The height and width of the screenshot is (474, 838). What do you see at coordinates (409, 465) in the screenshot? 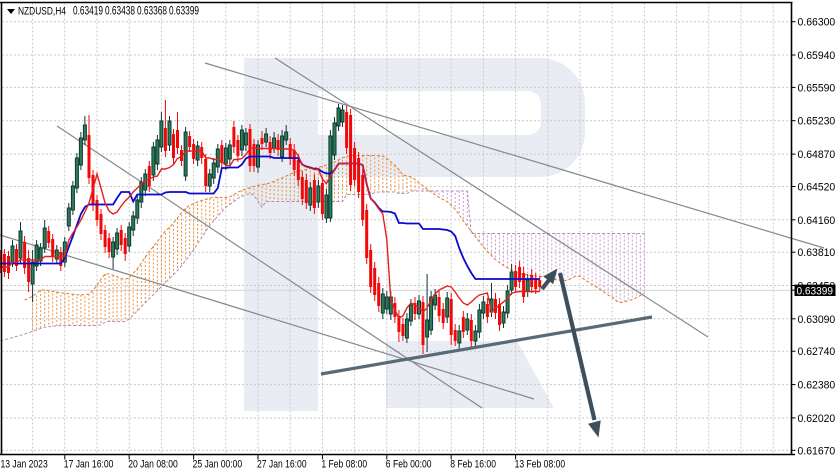
I see `svg-text: 6 Feb 00:00` at bounding box center [409, 465].